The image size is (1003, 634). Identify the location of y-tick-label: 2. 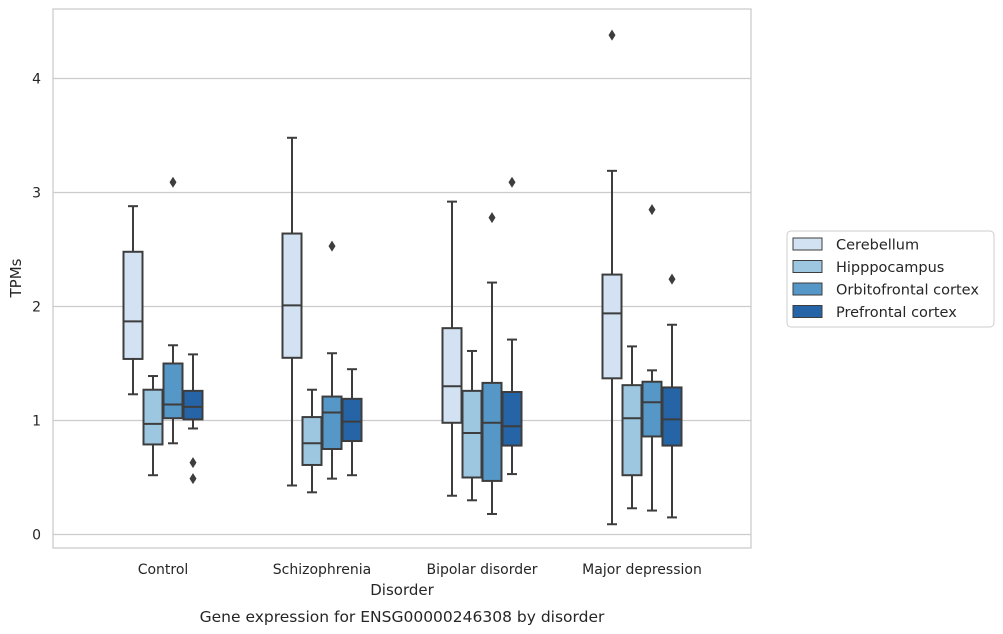
(36, 308).